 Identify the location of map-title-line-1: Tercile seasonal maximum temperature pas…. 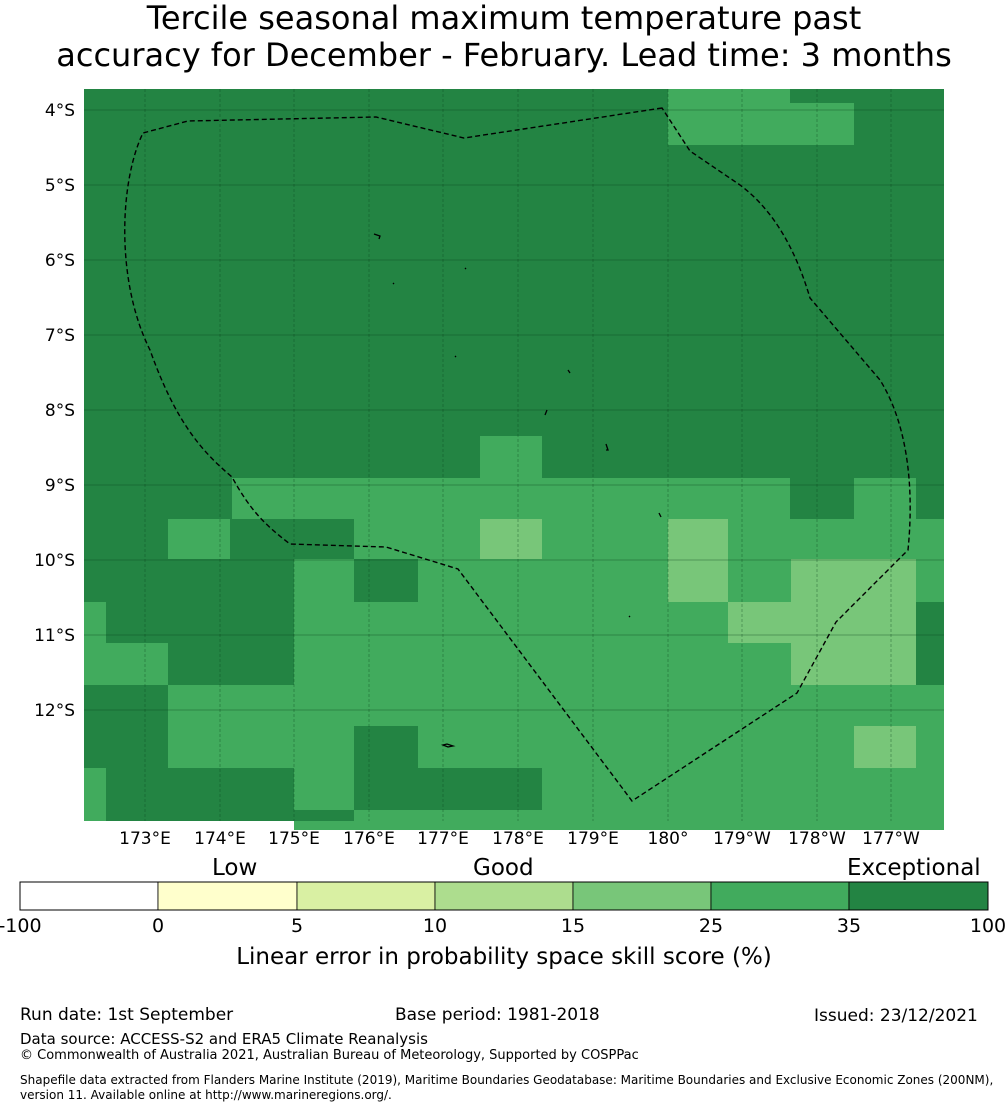
(504, 18).